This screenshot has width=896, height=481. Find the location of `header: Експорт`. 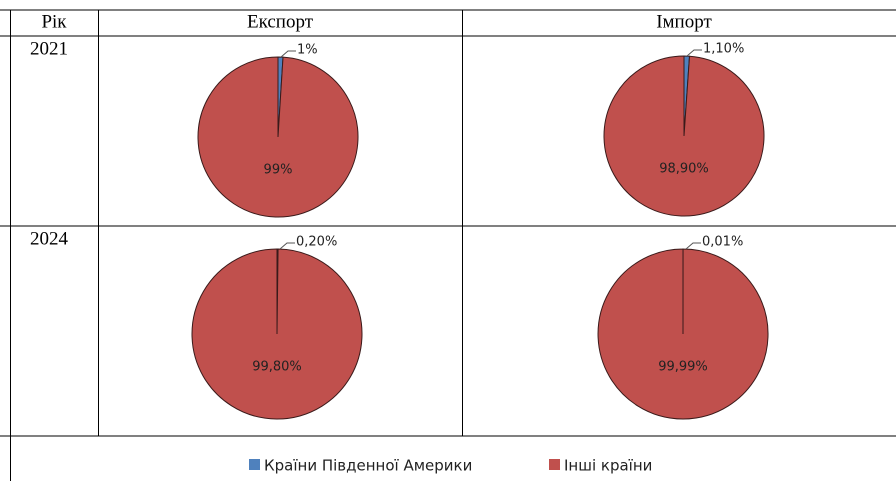

header: Експорт is located at coordinates (280, 21).